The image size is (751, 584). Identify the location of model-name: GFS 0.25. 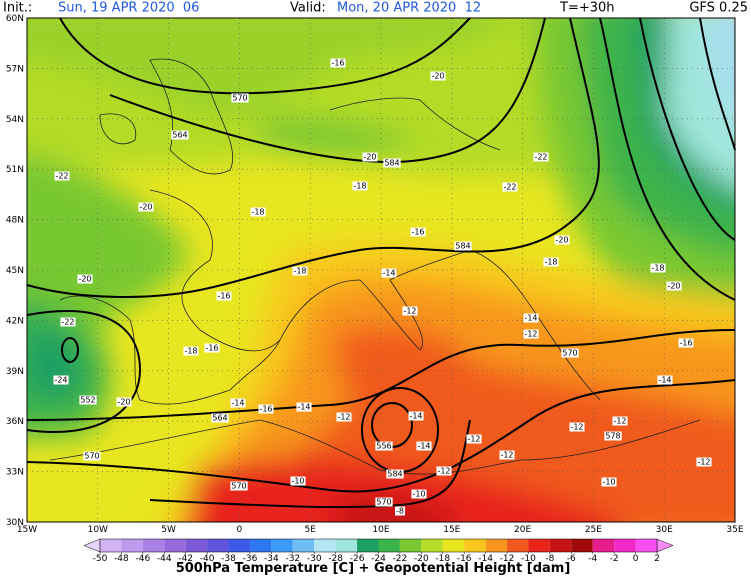
(718, 8).